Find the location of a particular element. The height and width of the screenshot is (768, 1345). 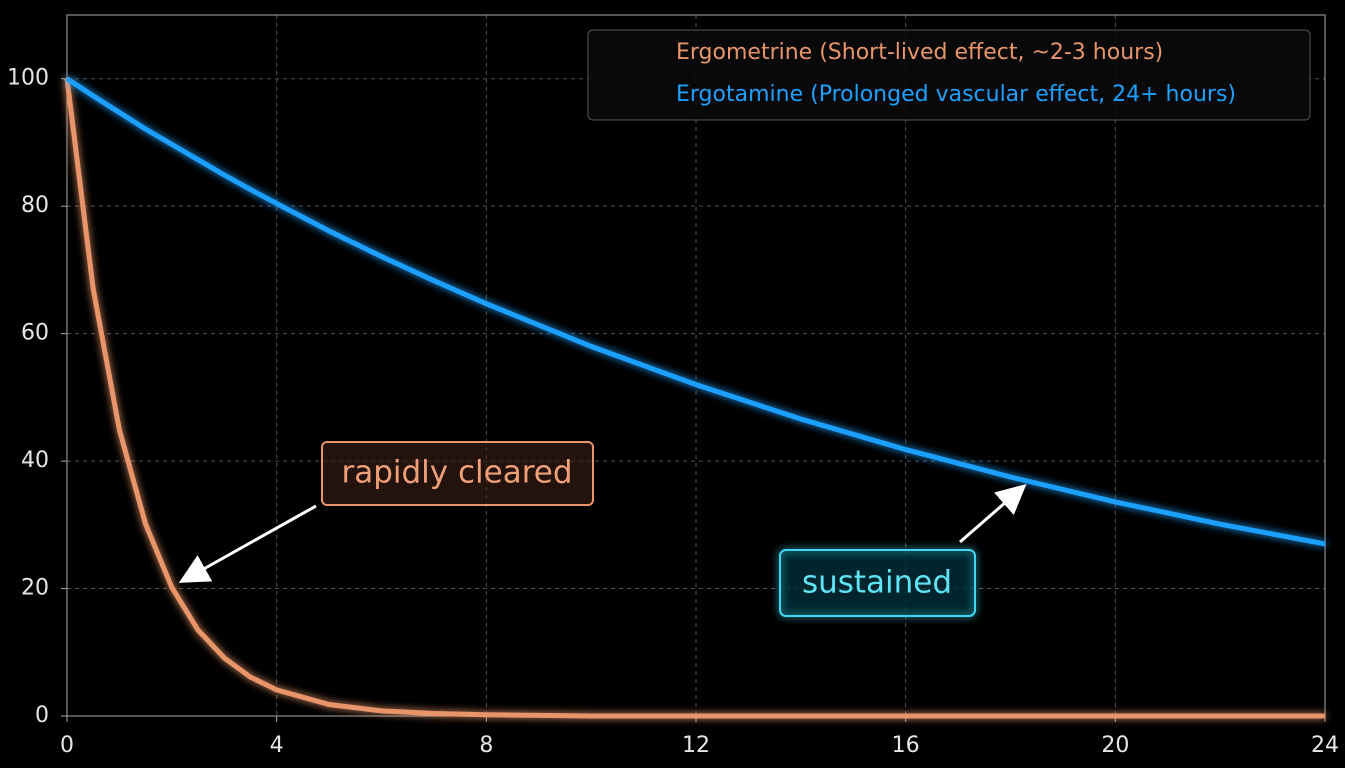

y-tick-label: 0 is located at coordinates (42, 715).